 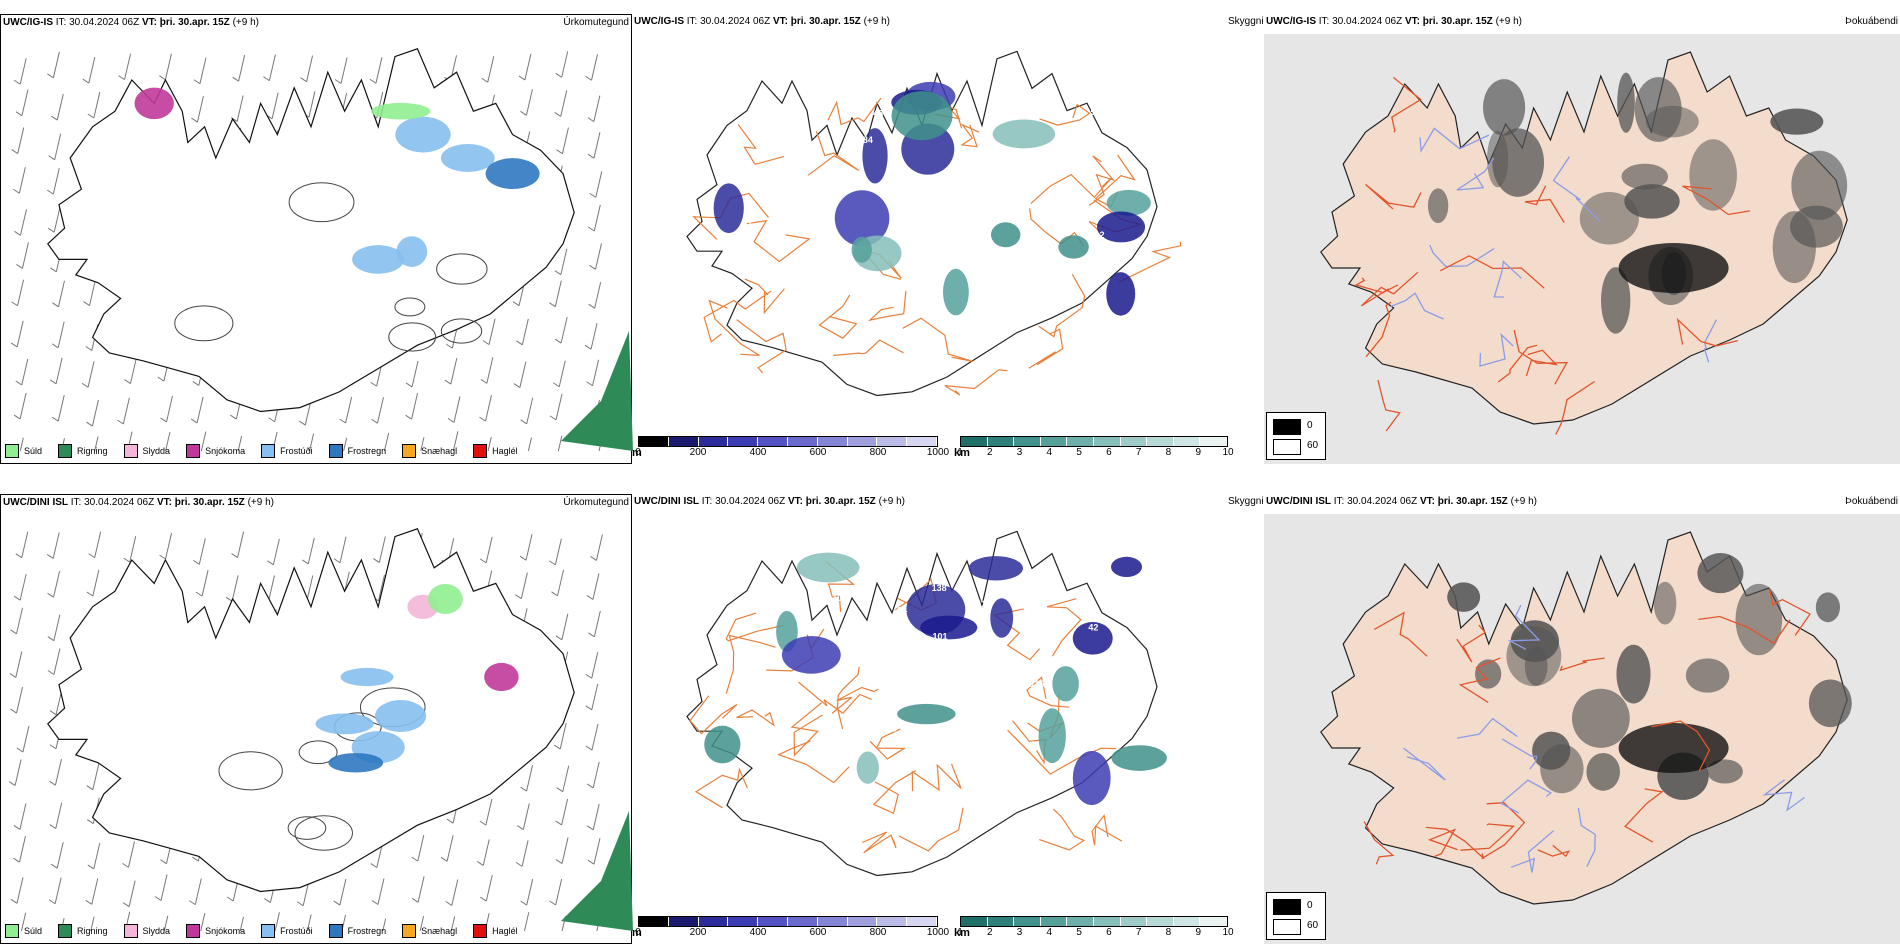 What do you see at coordinates (758, 452) in the screenshot?
I see `colorbar-tick: 400` at bounding box center [758, 452].